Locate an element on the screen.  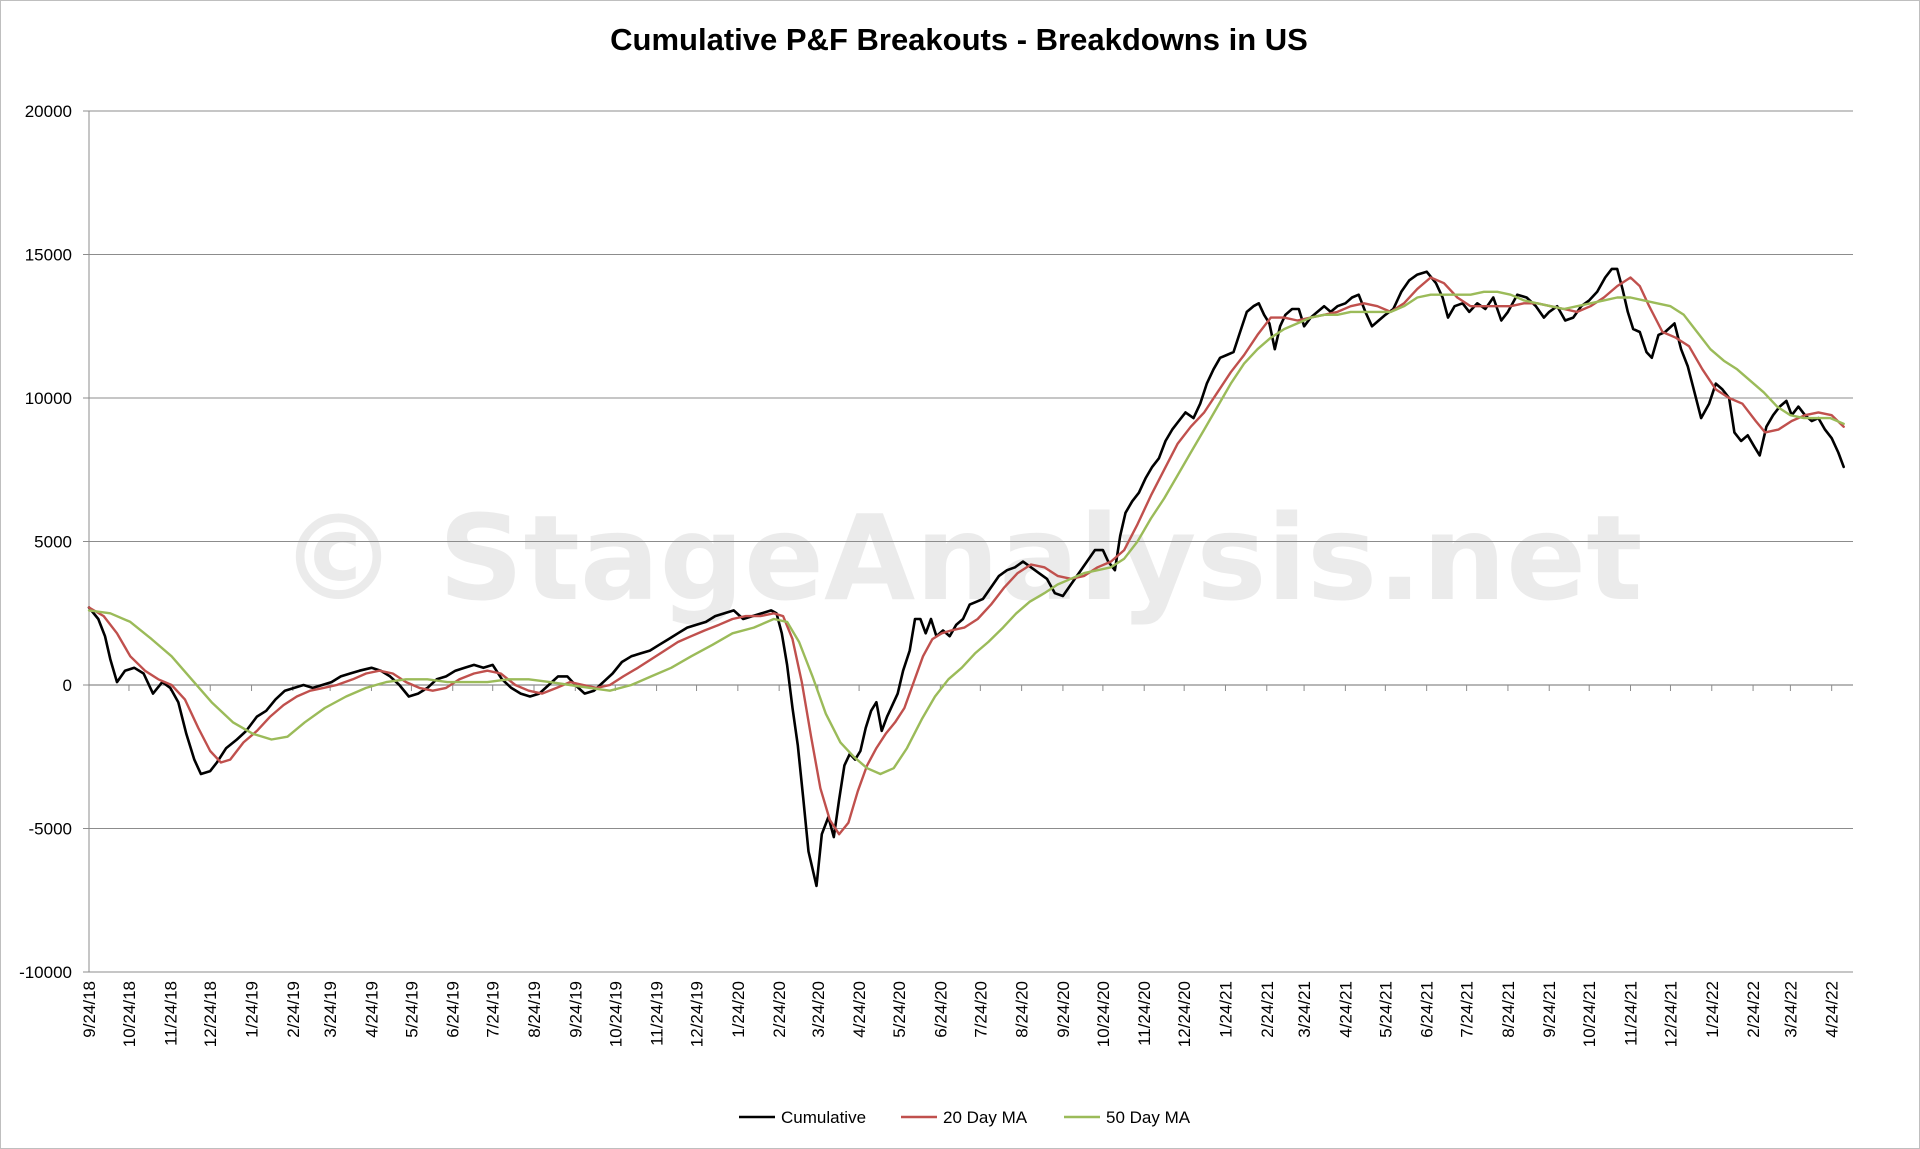
x-tick-label-17: 2/24/20 is located at coordinates (779, 1009).